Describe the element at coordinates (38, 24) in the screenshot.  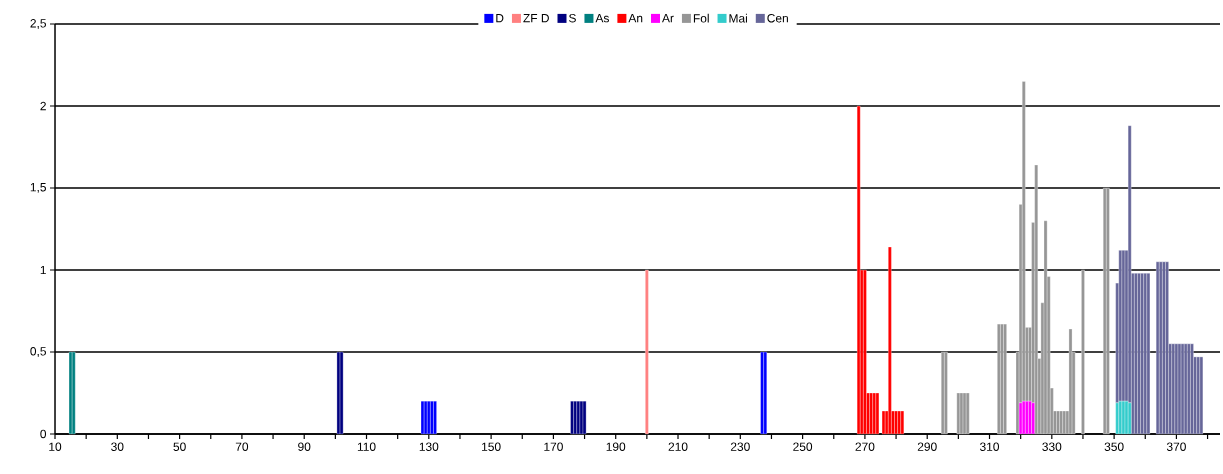
I see `y-tick-label: 2,5` at that location.